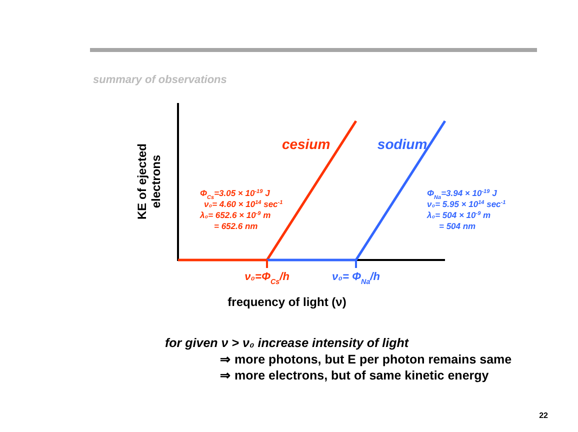 The width and height of the screenshot is (578, 432). What do you see at coordinates (544, 415) in the screenshot?
I see `text: 22` at bounding box center [544, 415].